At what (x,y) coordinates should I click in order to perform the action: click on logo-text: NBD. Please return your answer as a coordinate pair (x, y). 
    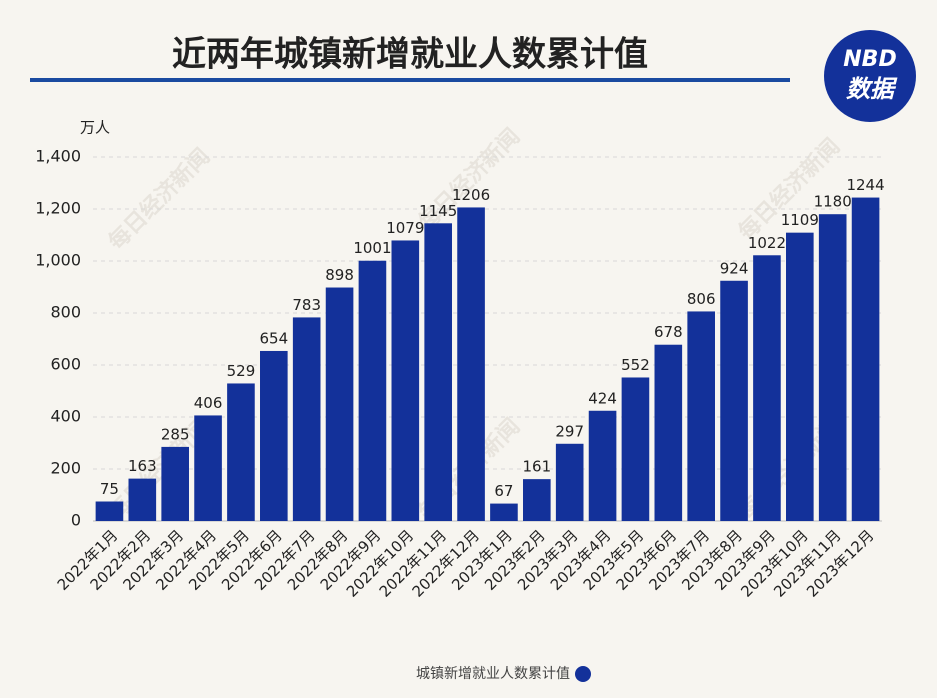
    Looking at the image, I should click on (869, 59).